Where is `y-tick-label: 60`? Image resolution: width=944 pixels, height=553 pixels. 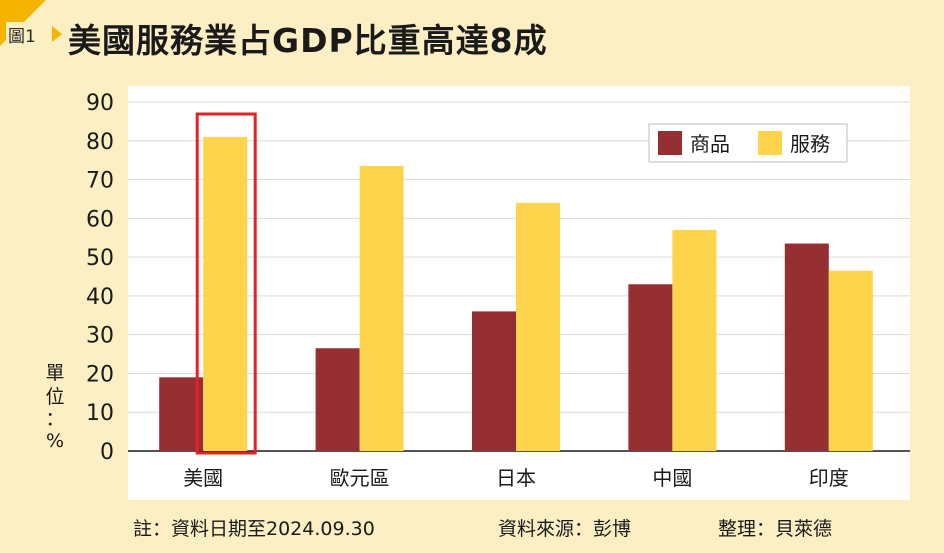 y-tick-label: 60 is located at coordinates (100, 219).